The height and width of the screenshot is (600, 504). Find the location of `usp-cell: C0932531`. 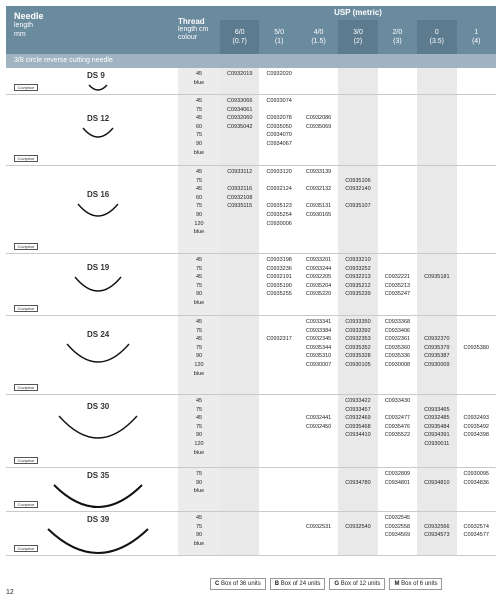

usp-cell: C0932531 is located at coordinates (318, 533).